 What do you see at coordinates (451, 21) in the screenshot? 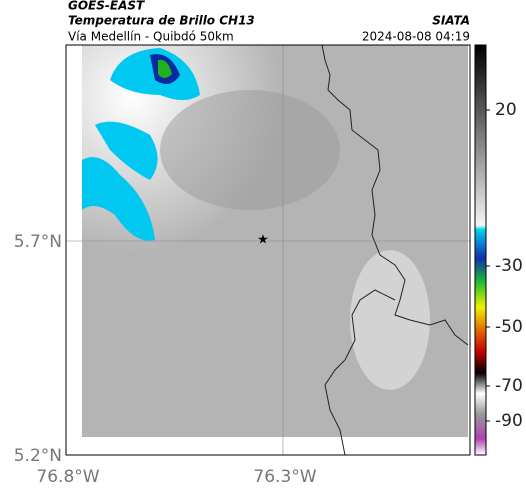
I see `source: SIATA` at bounding box center [451, 21].